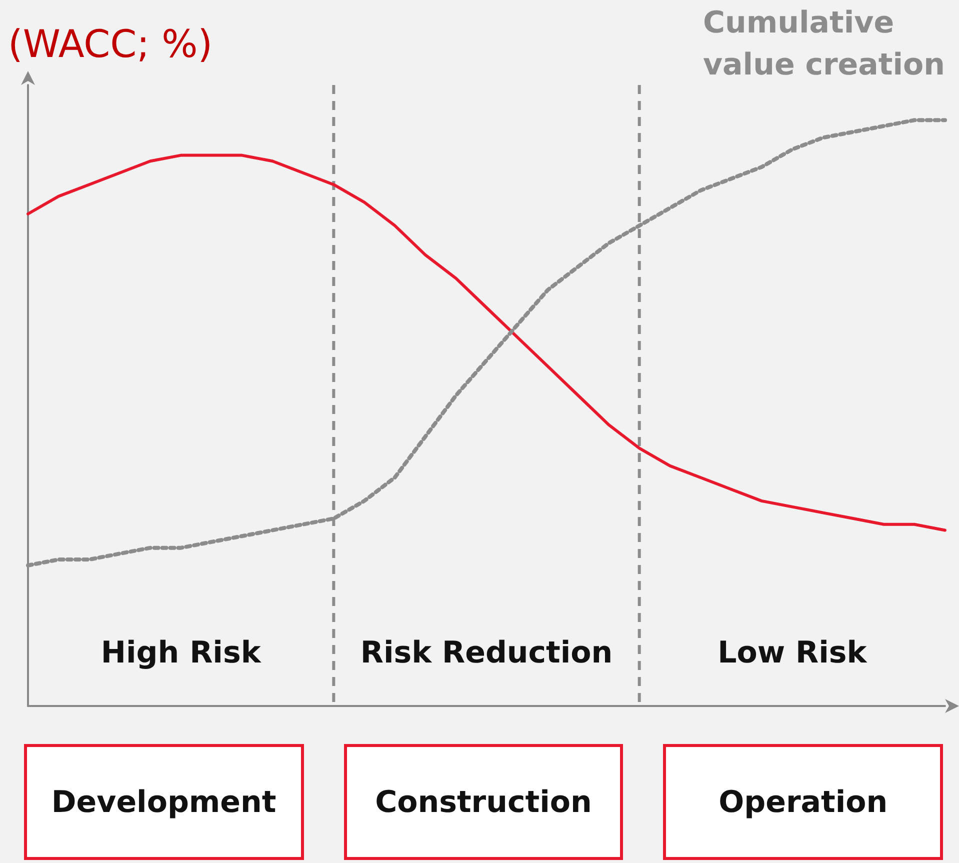 The image size is (959, 863). What do you see at coordinates (484, 802) in the screenshot?
I see `text-box: Construction` at bounding box center [484, 802].